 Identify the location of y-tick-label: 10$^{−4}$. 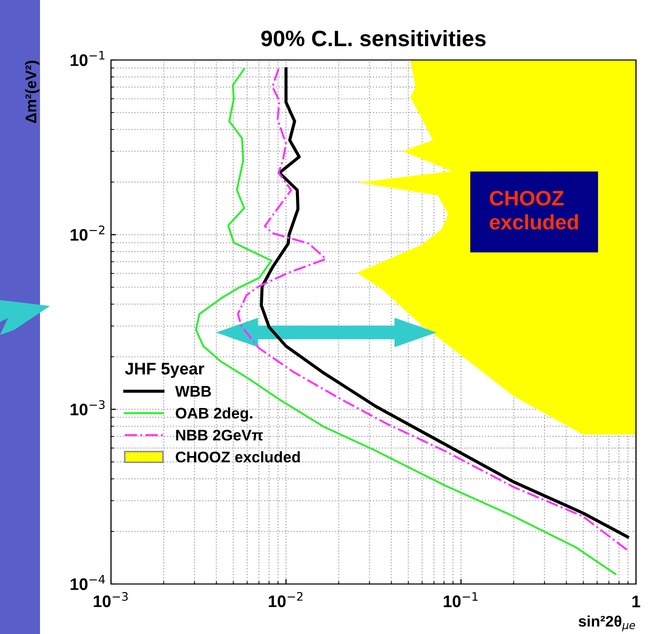
(87, 582).